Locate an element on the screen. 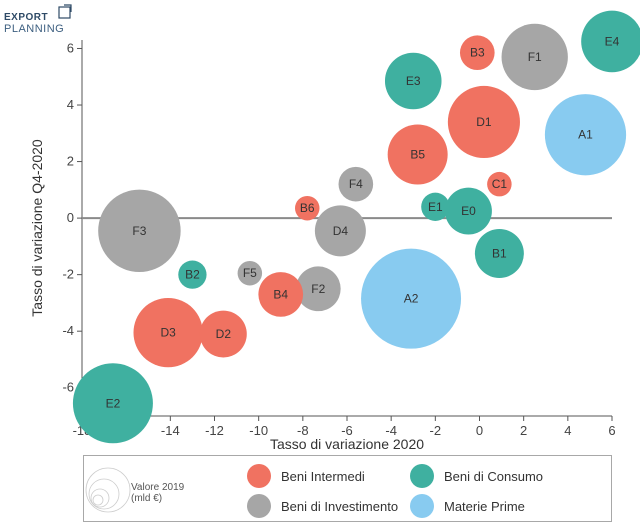  bubble-d3: D3 is located at coordinates (168, 332).